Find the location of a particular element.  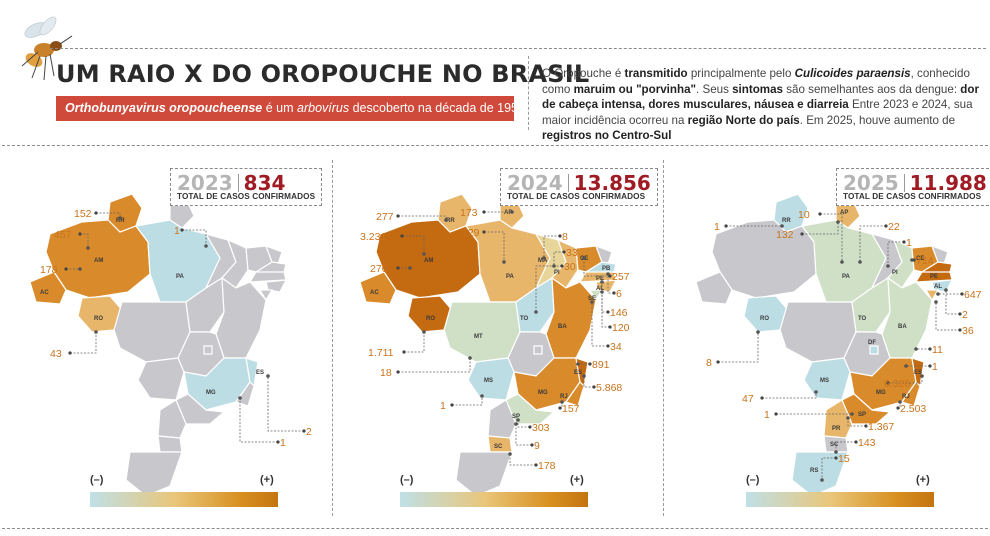

state-code: AC is located at coordinates (44, 293).